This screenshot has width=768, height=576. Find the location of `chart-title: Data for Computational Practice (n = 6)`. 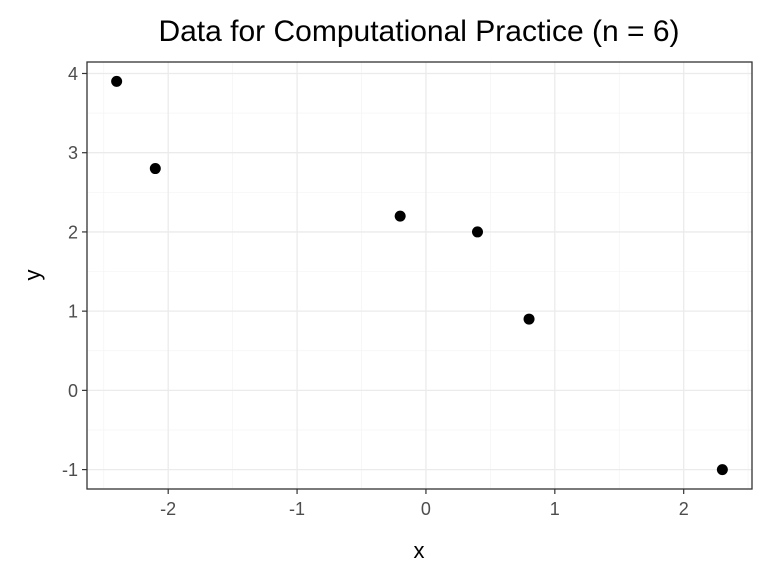

chart-title: Data for Computational Practice (n = 6) is located at coordinates (418, 31).